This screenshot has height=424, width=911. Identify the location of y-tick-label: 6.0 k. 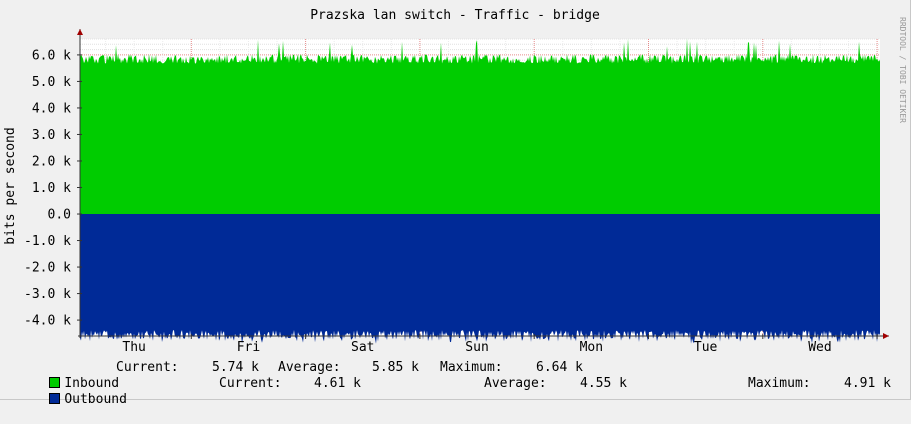
(51, 55).